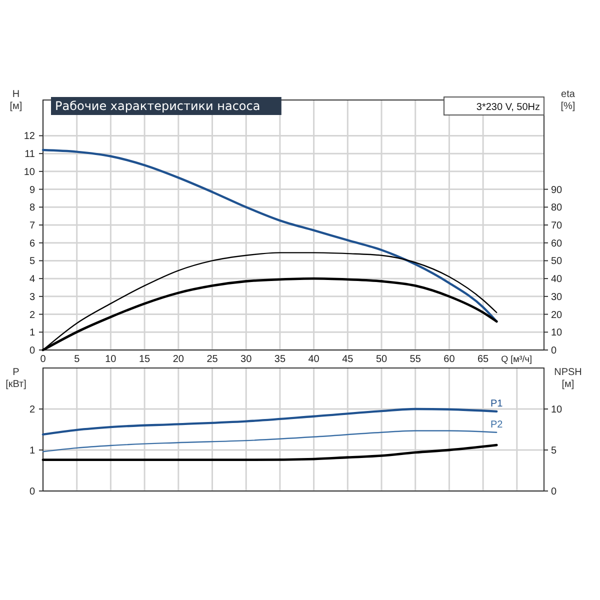 Image resolution: width=600 pixels, height=600 pixels. What do you see at coordinates (32, 297) in the screenshot?
I see `y-tick-label: 3` at bounding box center [32, 297].